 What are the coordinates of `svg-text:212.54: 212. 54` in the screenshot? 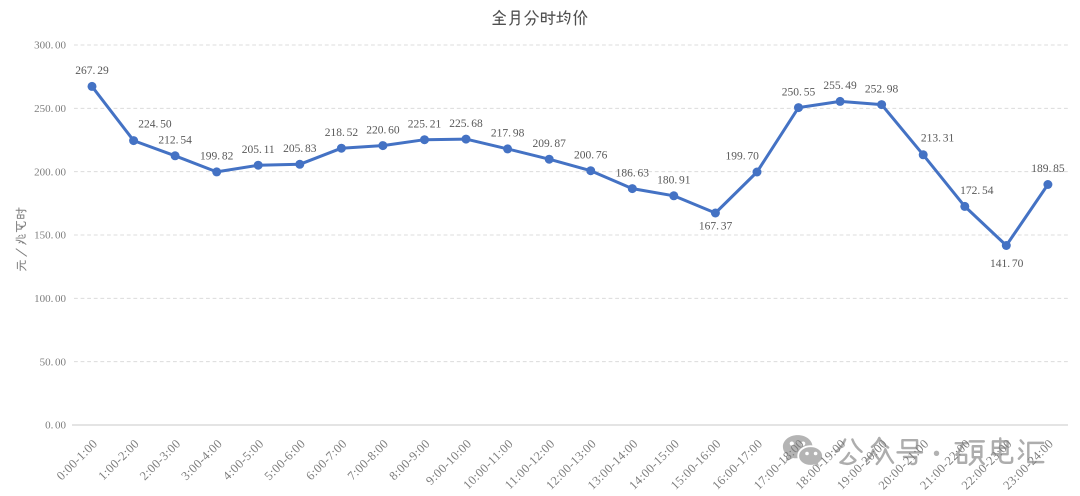 It's located at (175, 141).